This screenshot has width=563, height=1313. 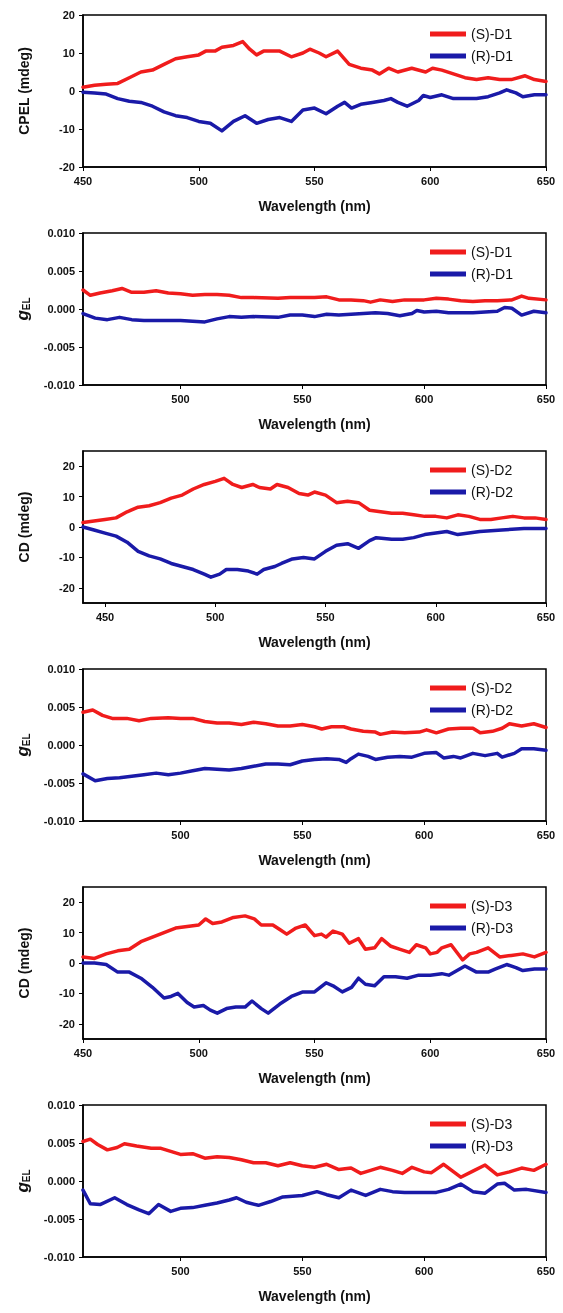 I want to click on y-axis-title: CPEL (mdeg), so click(x=24, y=91).